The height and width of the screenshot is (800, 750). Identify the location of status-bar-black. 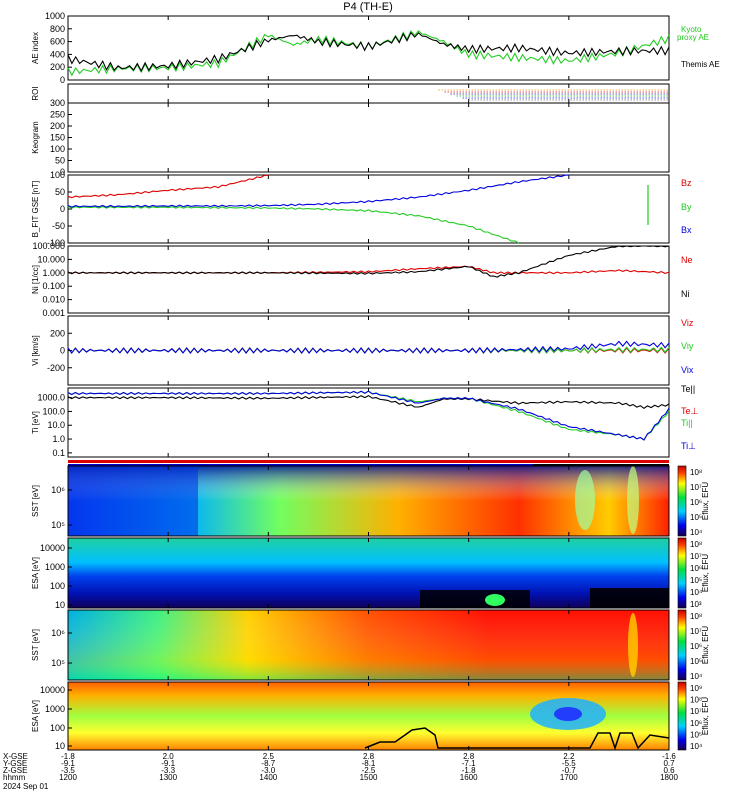
(601, 465).